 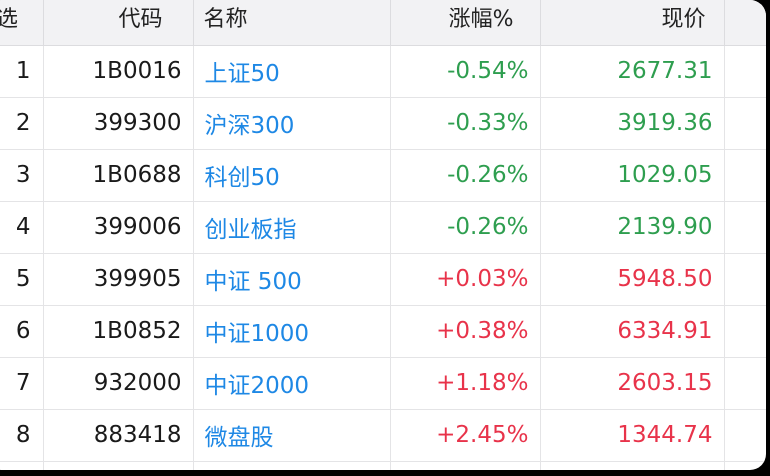 What do you see at coordinates (22, 71) in the screenshot?
I see `row-index: 1` at bounding box center [22, 71].